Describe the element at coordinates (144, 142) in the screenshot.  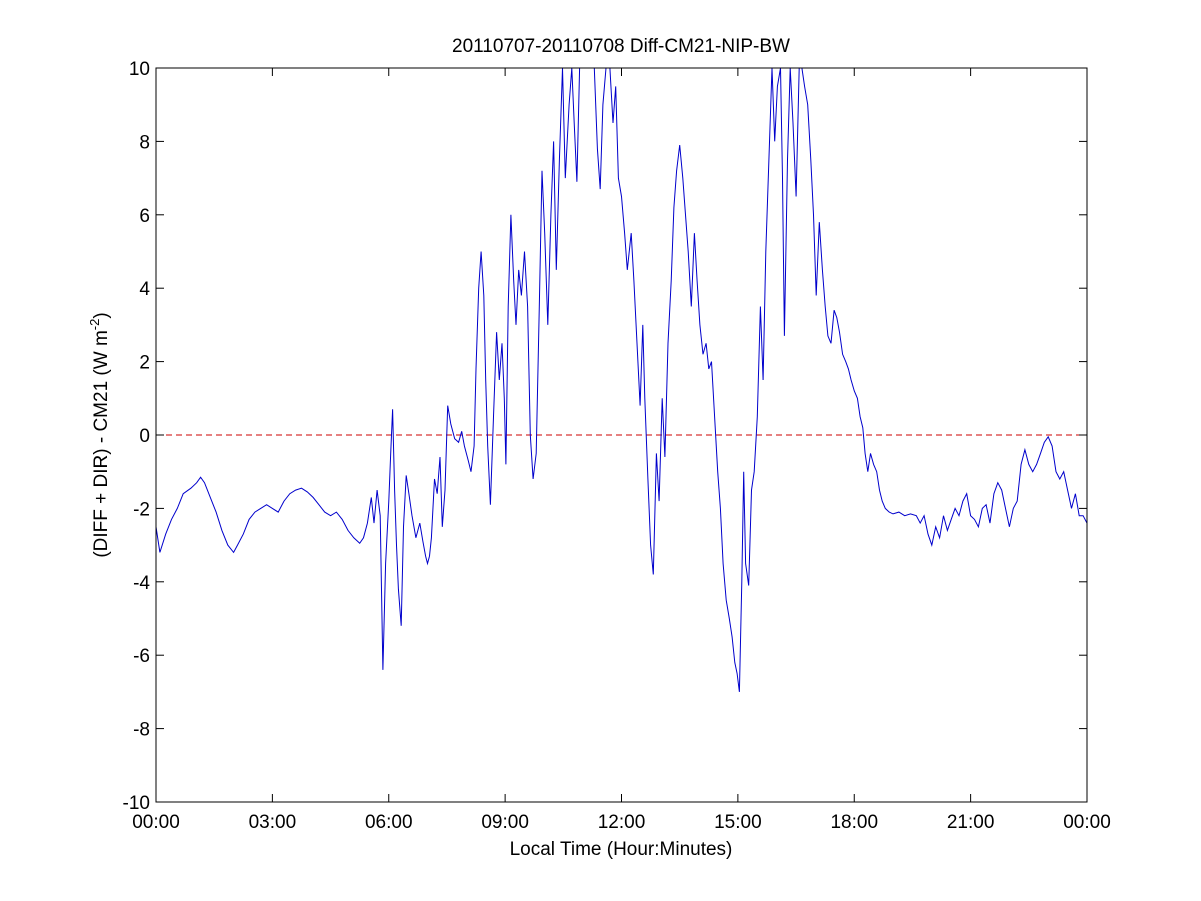
I see `y-tick-label: 8` at that location.